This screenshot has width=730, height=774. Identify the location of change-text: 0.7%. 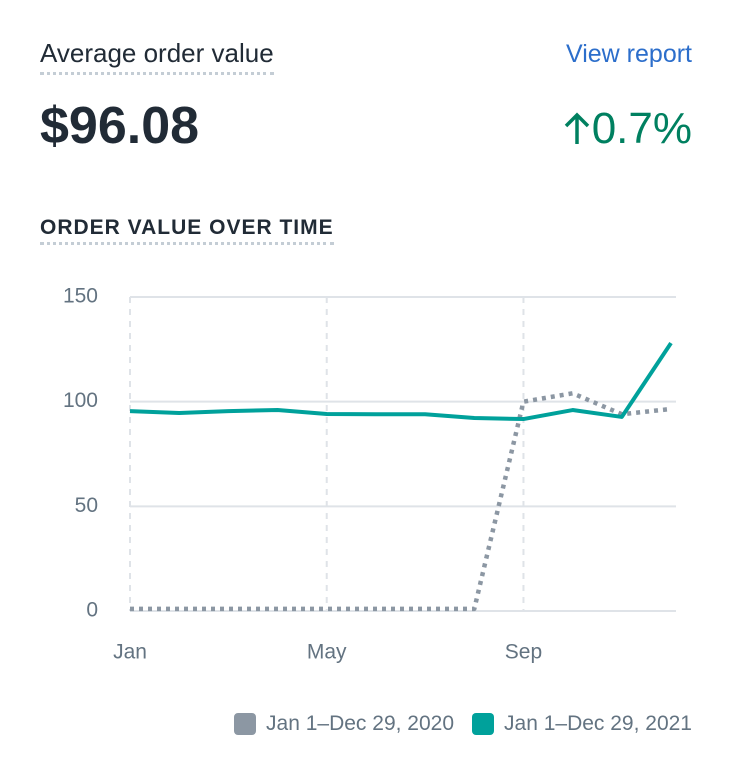
(641, 128).